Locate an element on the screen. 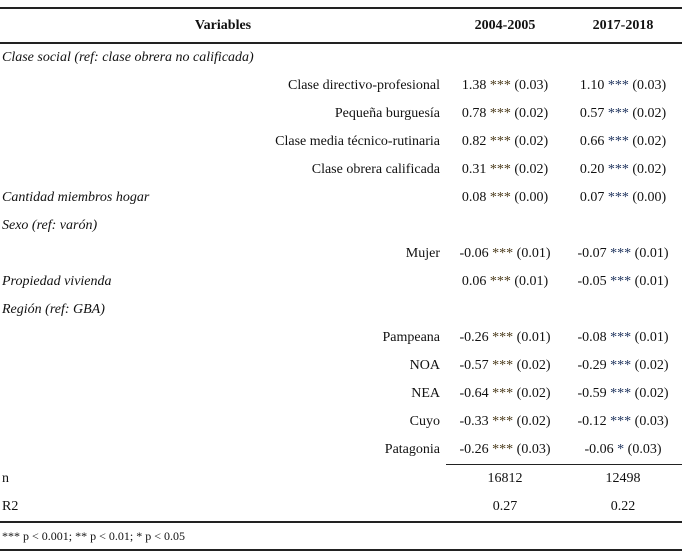 This screenshot has width=682, height=559. value-col1: 0.82 *** (0.02) is located at coordinates (505, 142).